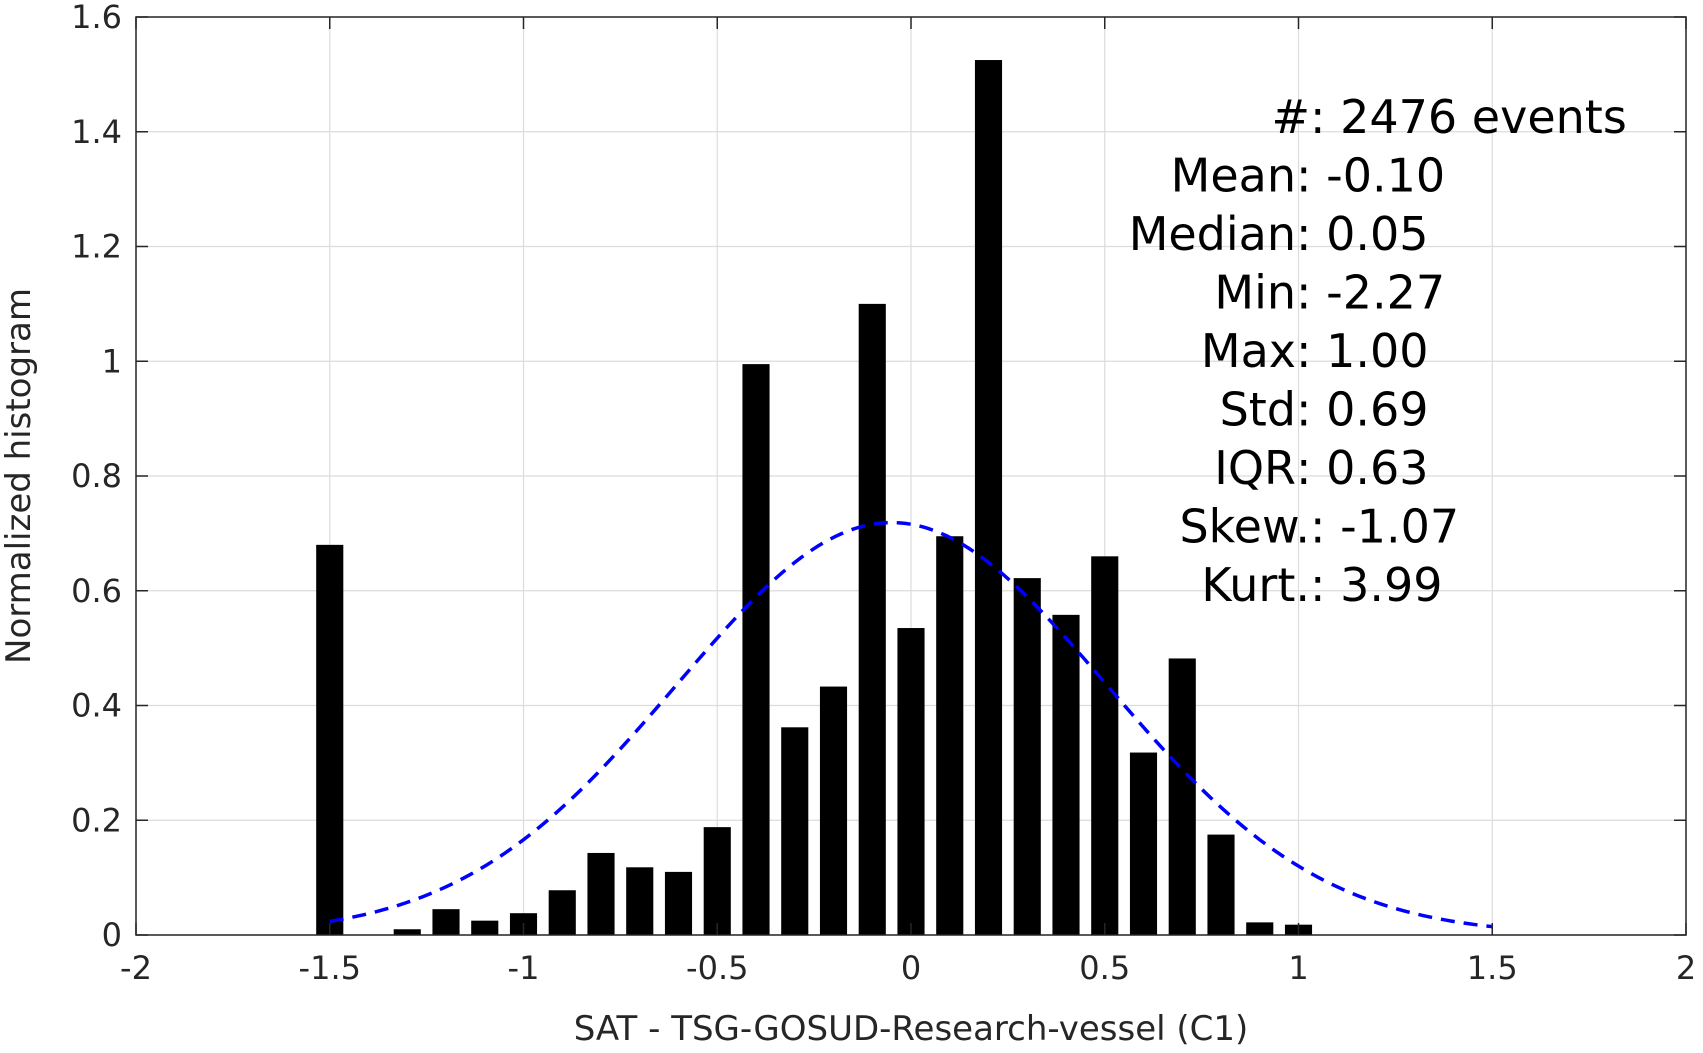  I want to click on stat-label: Max, so click(1248, 351).